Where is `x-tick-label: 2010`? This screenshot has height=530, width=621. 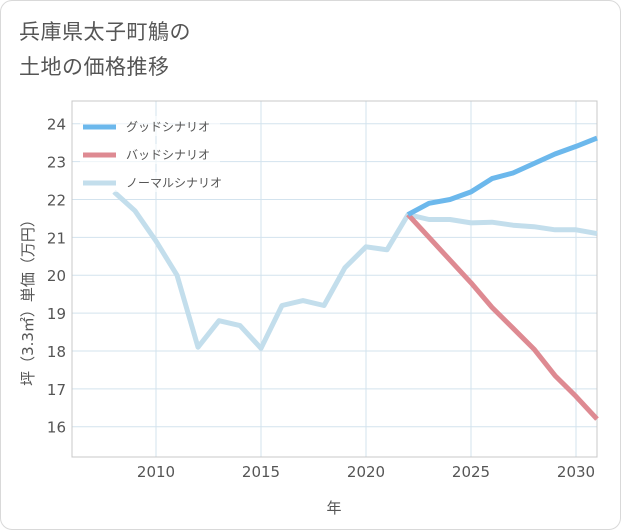
x-tick-label: 2010 is located at coordinates (156, 472).